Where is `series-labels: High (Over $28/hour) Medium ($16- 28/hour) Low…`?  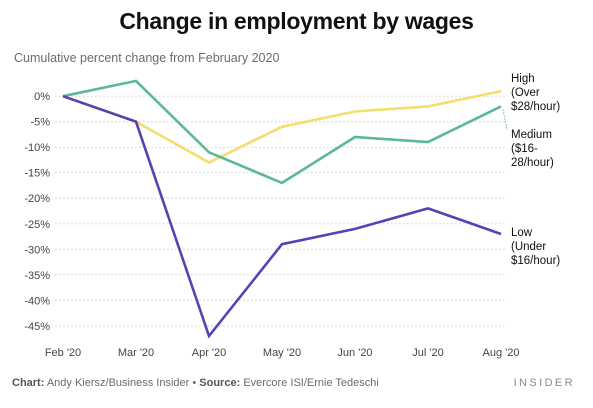 series-labels: High (Over $28/hour) Medium ($16- 28/hour) Low… is located at coordinates (535, 170).